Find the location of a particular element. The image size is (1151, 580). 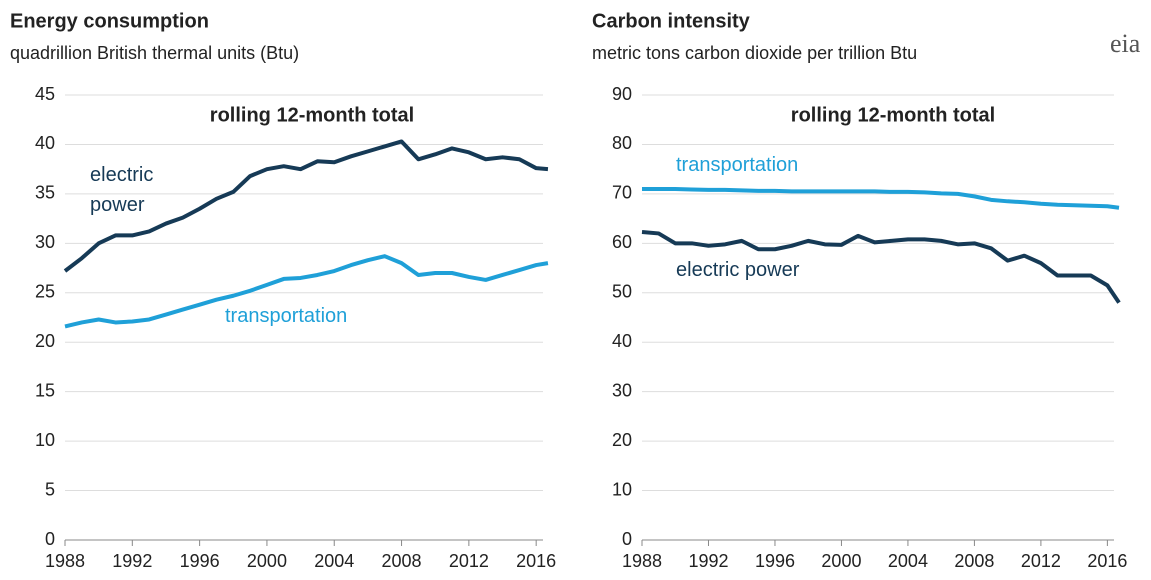

y-tick-label: 70 is located at coordinates (622, 193).